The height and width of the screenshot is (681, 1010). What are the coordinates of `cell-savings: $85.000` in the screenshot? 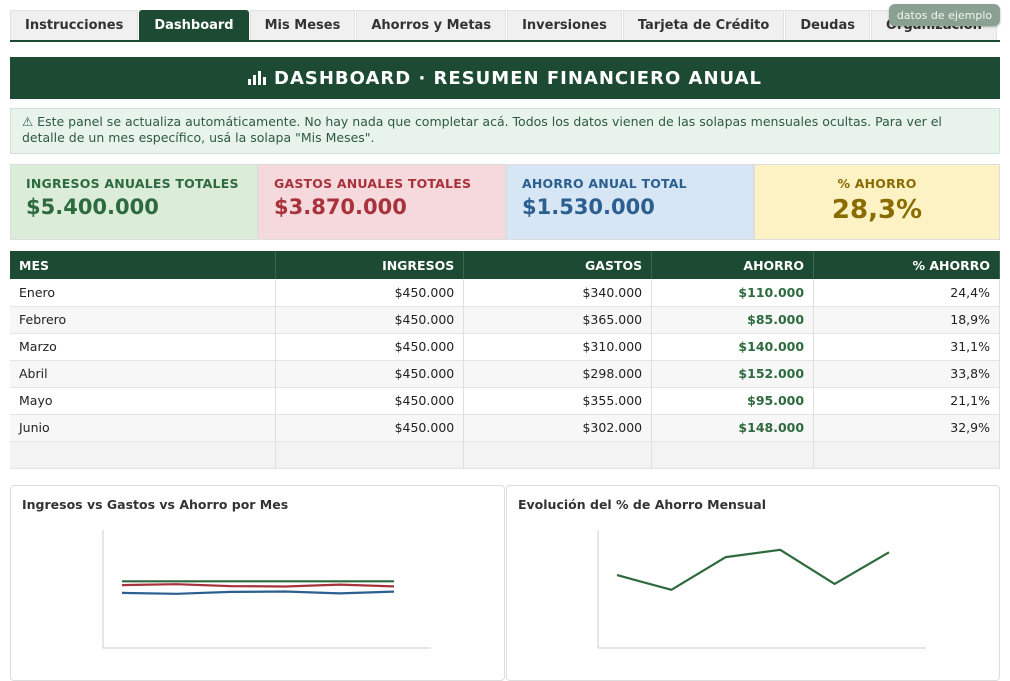 It's located at (733, 320).